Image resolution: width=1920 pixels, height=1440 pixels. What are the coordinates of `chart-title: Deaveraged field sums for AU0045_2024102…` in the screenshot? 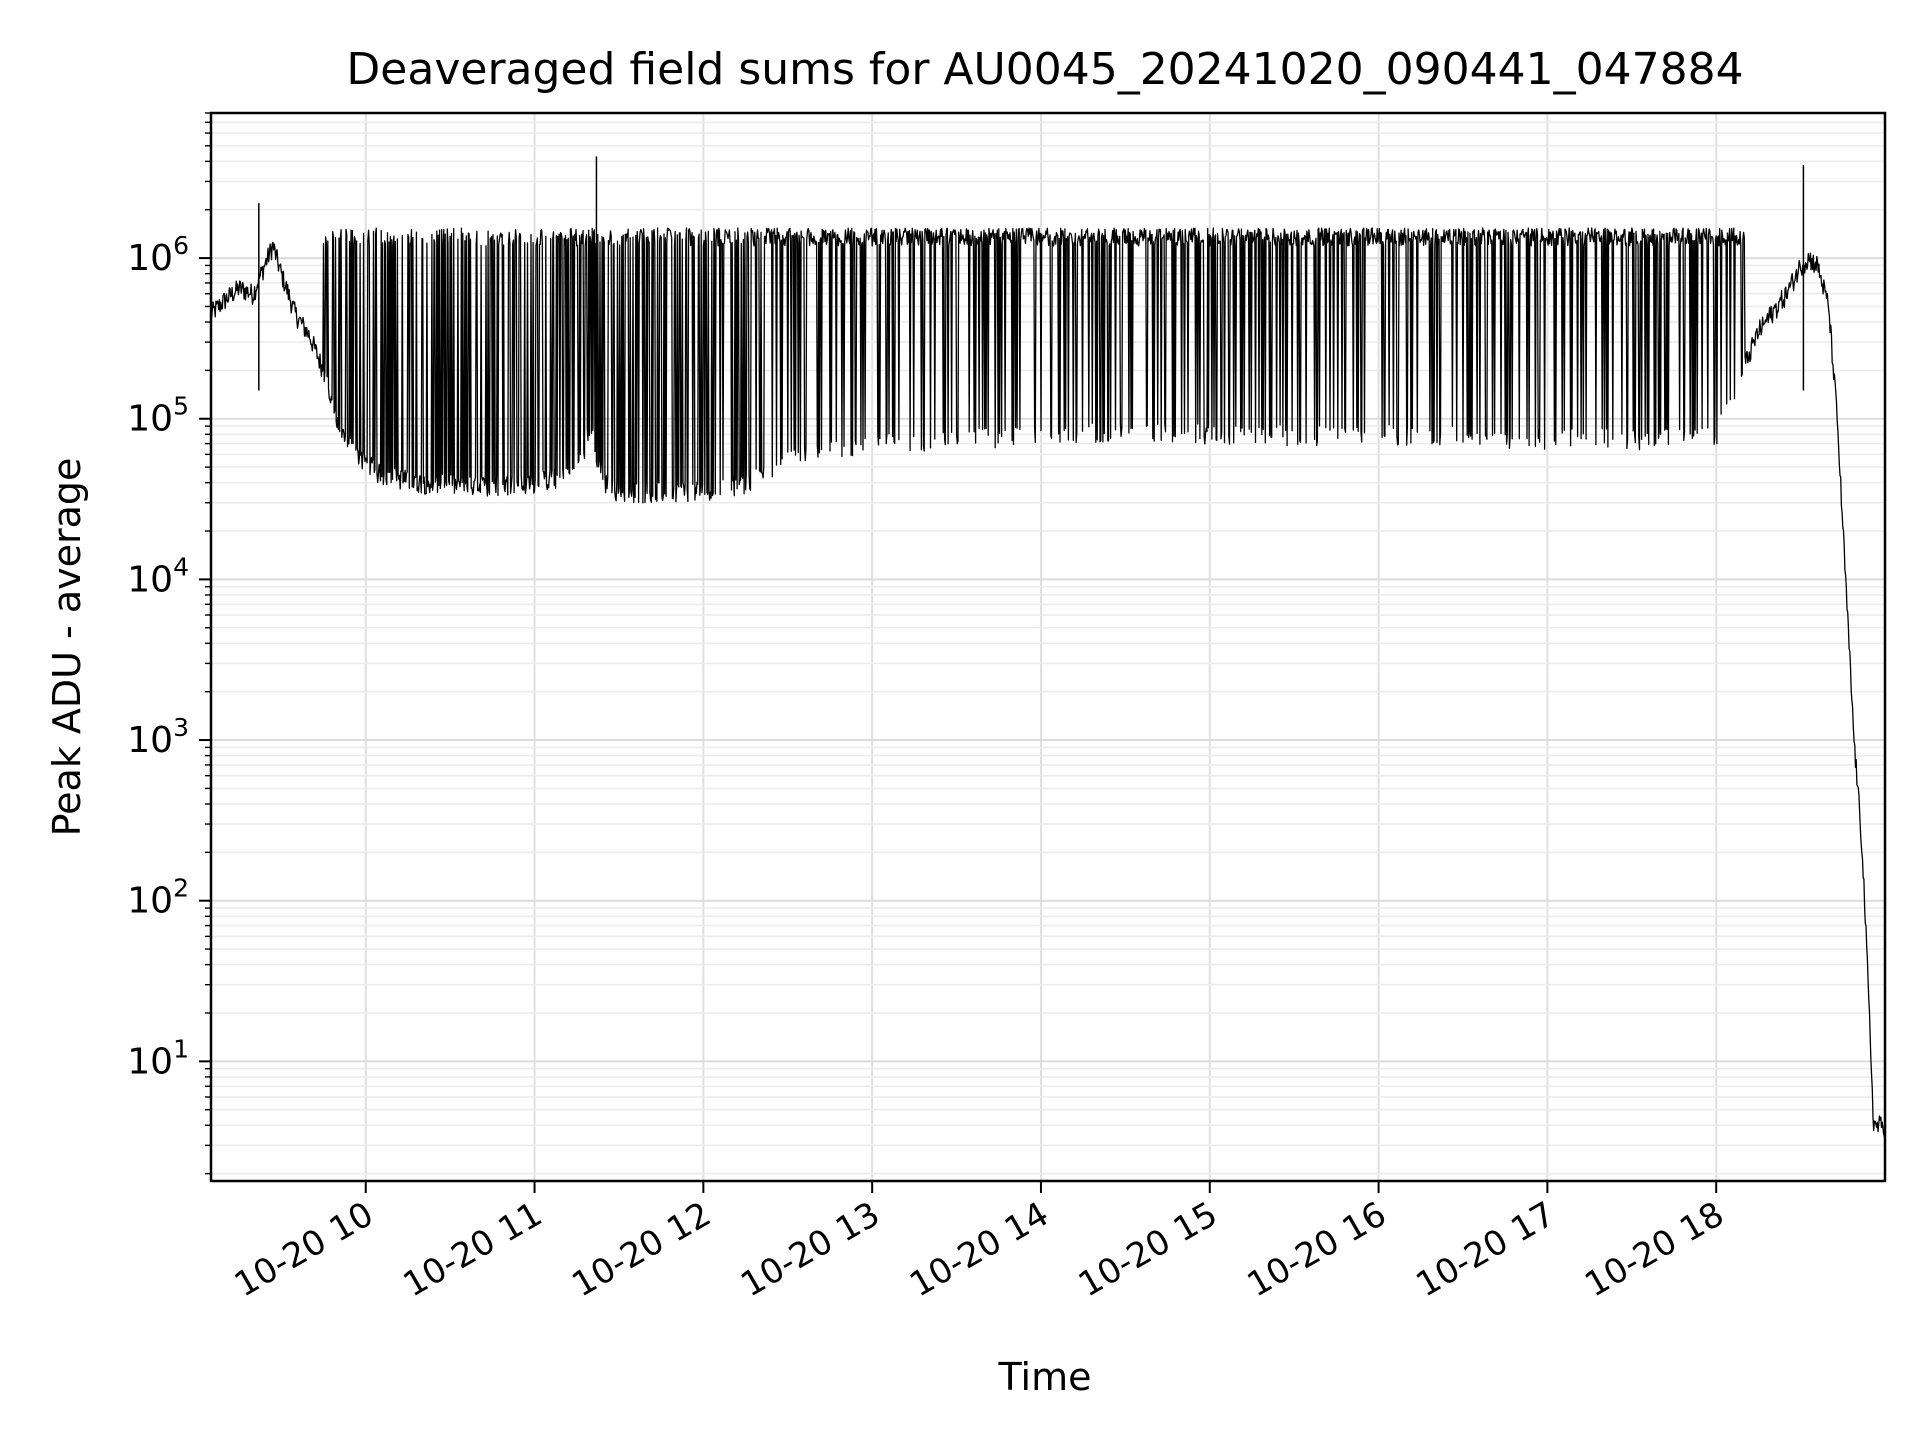 It's located at (1044, 69).